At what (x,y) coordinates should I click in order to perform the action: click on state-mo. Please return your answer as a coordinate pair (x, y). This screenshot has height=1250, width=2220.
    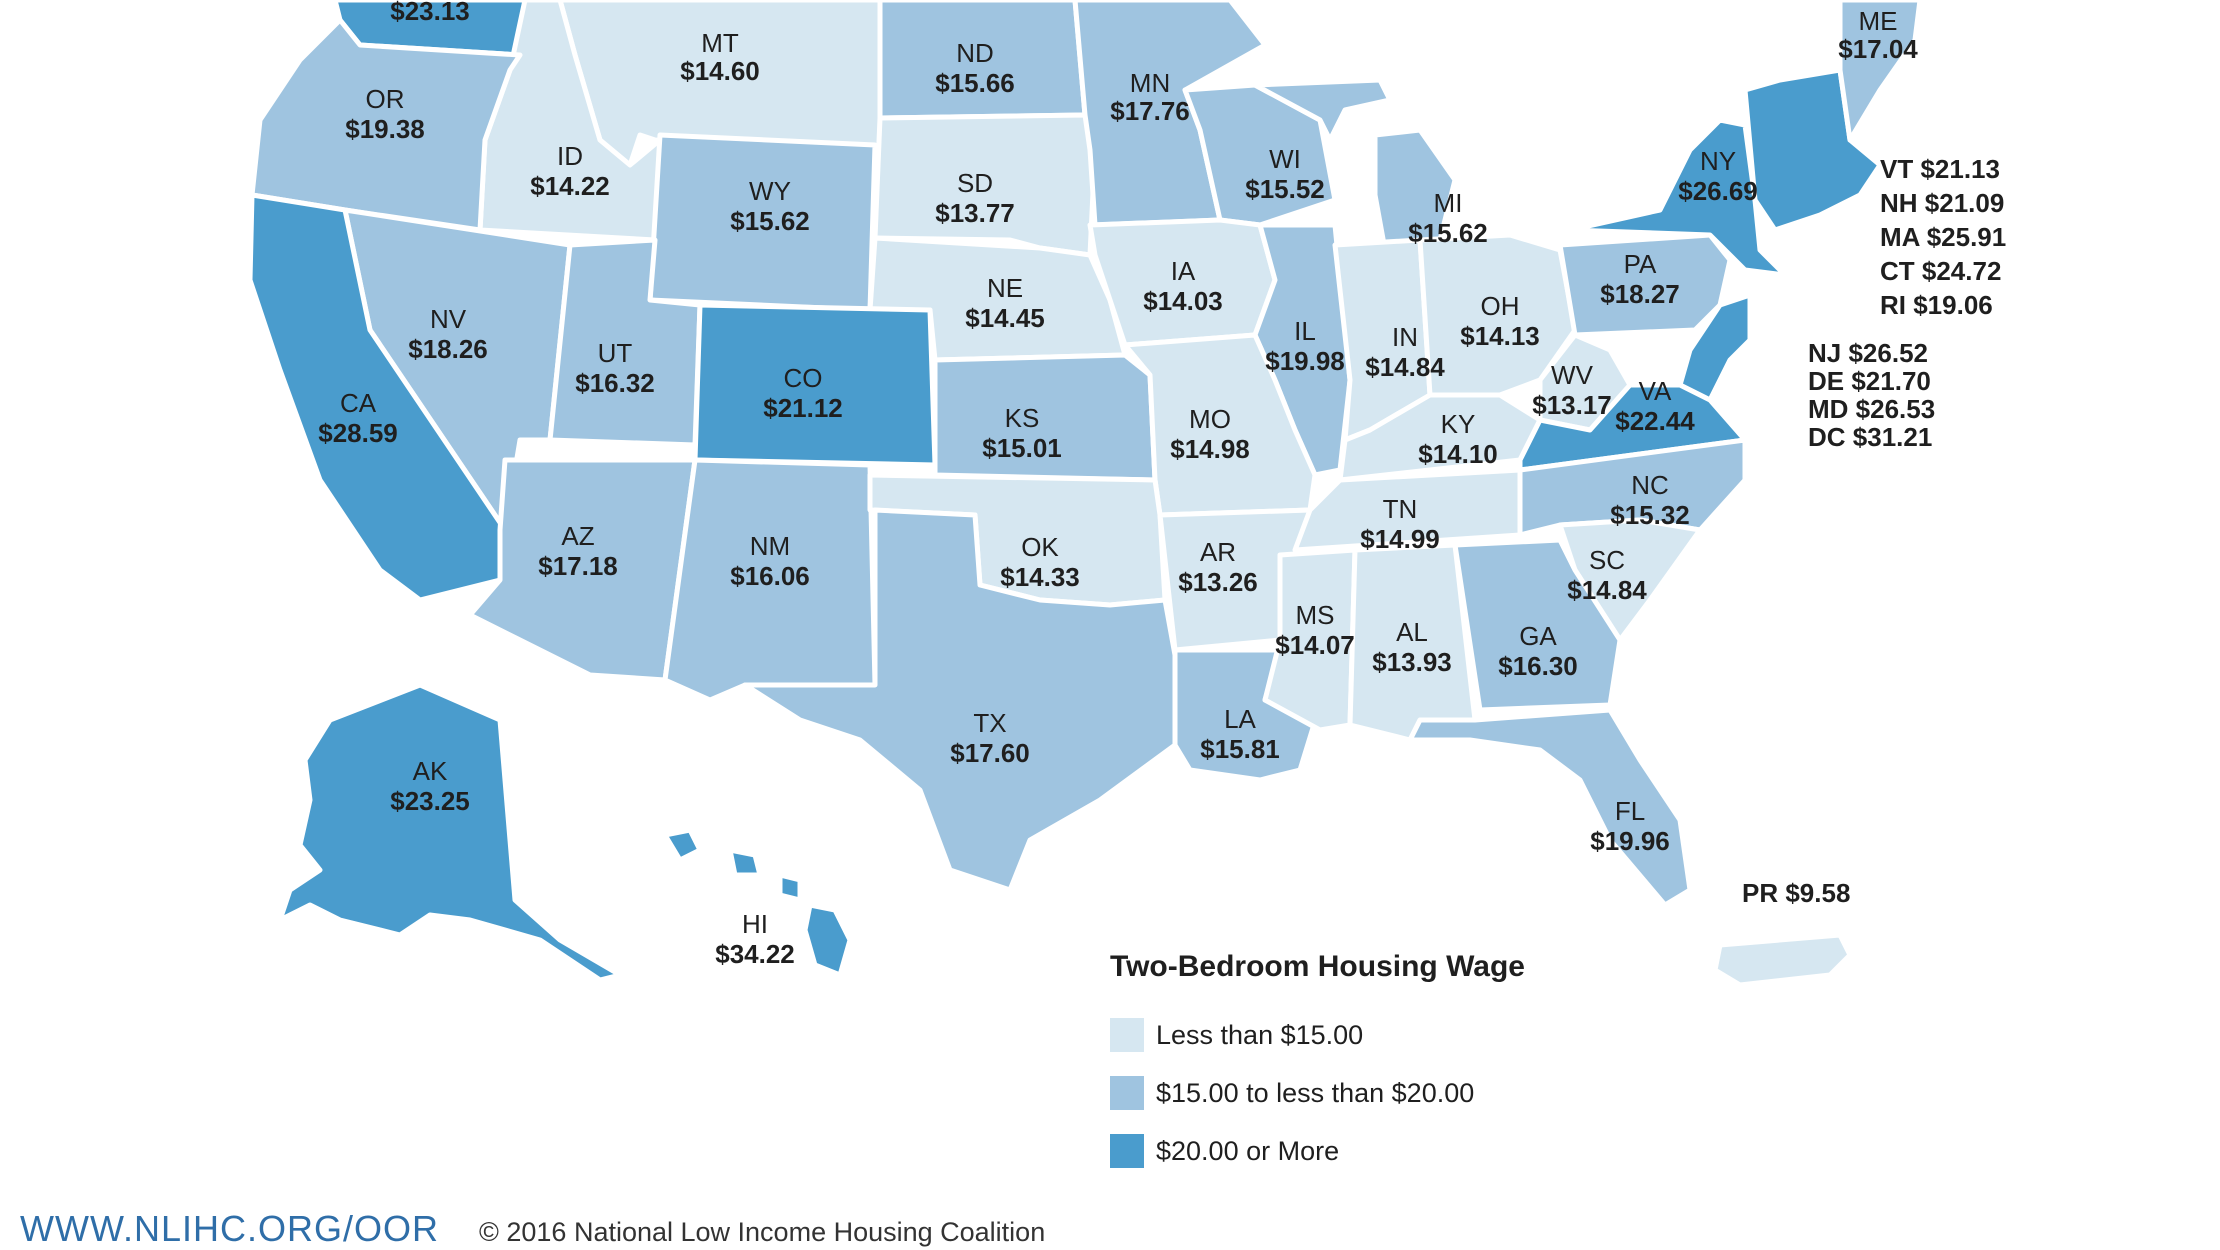
    Looking at the image, I should click on (1220, 425).